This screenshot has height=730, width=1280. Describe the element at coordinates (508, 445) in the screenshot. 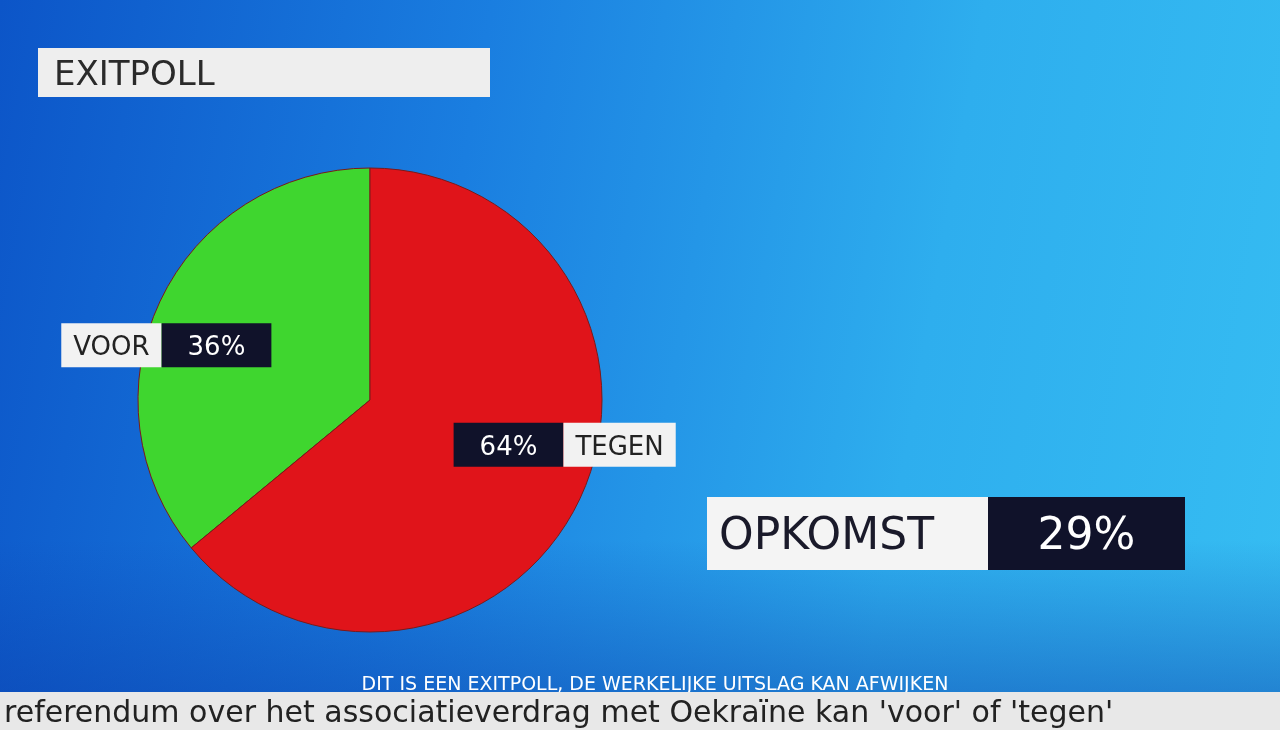

I see `data-label: 64%` at that location.